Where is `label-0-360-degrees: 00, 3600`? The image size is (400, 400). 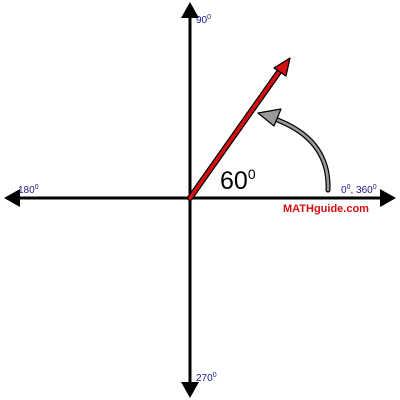
label-0-360-degrees: 00, 3600 is located at coordinates (359, 190).